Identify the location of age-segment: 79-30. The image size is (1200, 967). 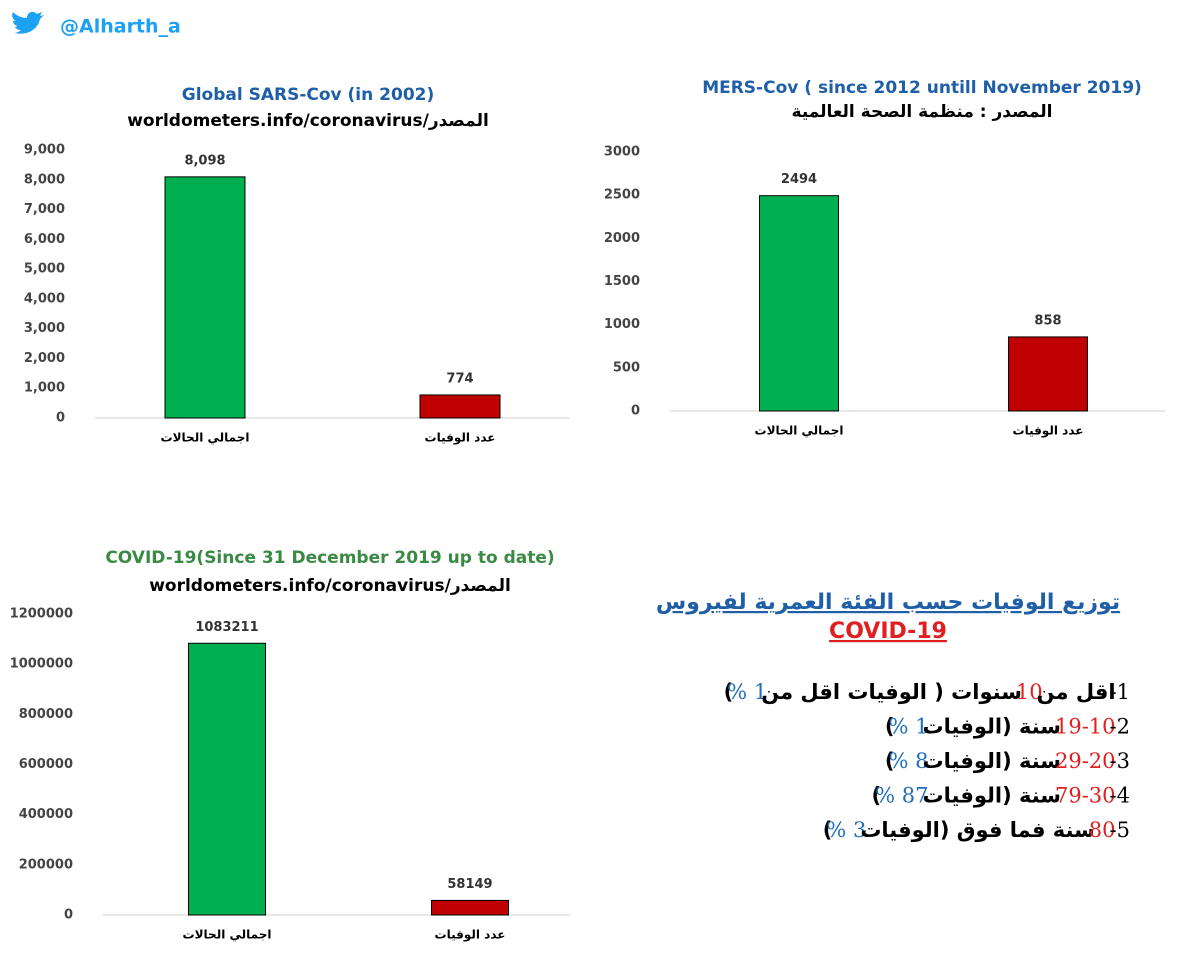
(1085, 795).